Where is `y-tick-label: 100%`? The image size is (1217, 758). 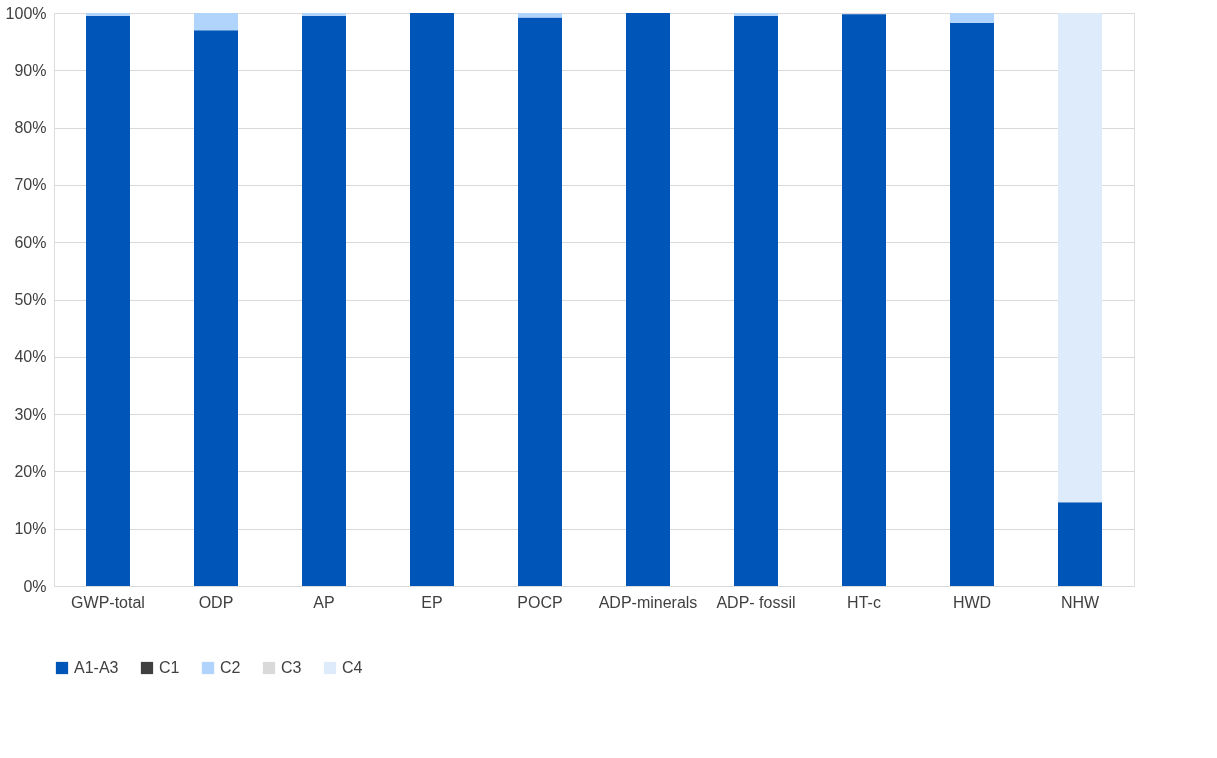
y-tick-label: 100% is located at coordinates (26, 13).